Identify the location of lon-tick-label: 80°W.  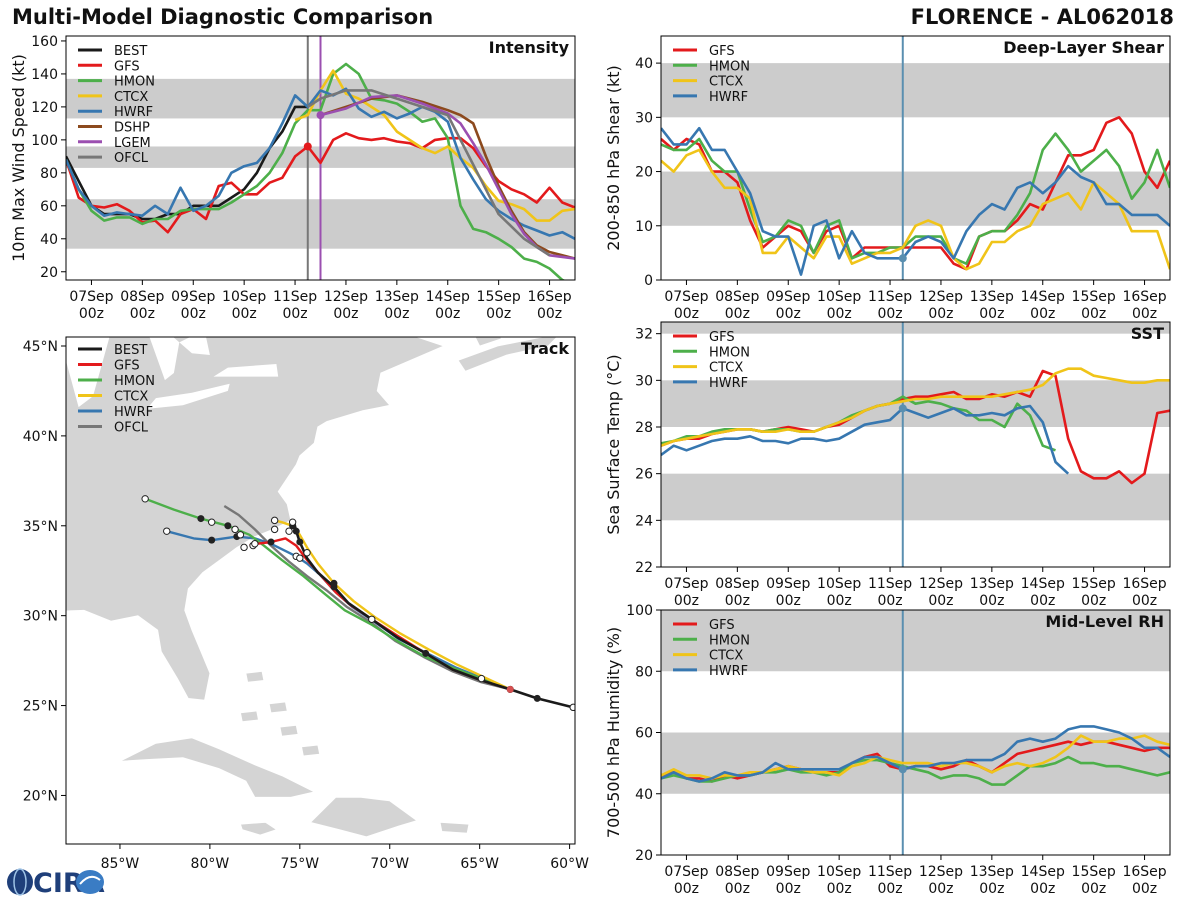
(210, 864).